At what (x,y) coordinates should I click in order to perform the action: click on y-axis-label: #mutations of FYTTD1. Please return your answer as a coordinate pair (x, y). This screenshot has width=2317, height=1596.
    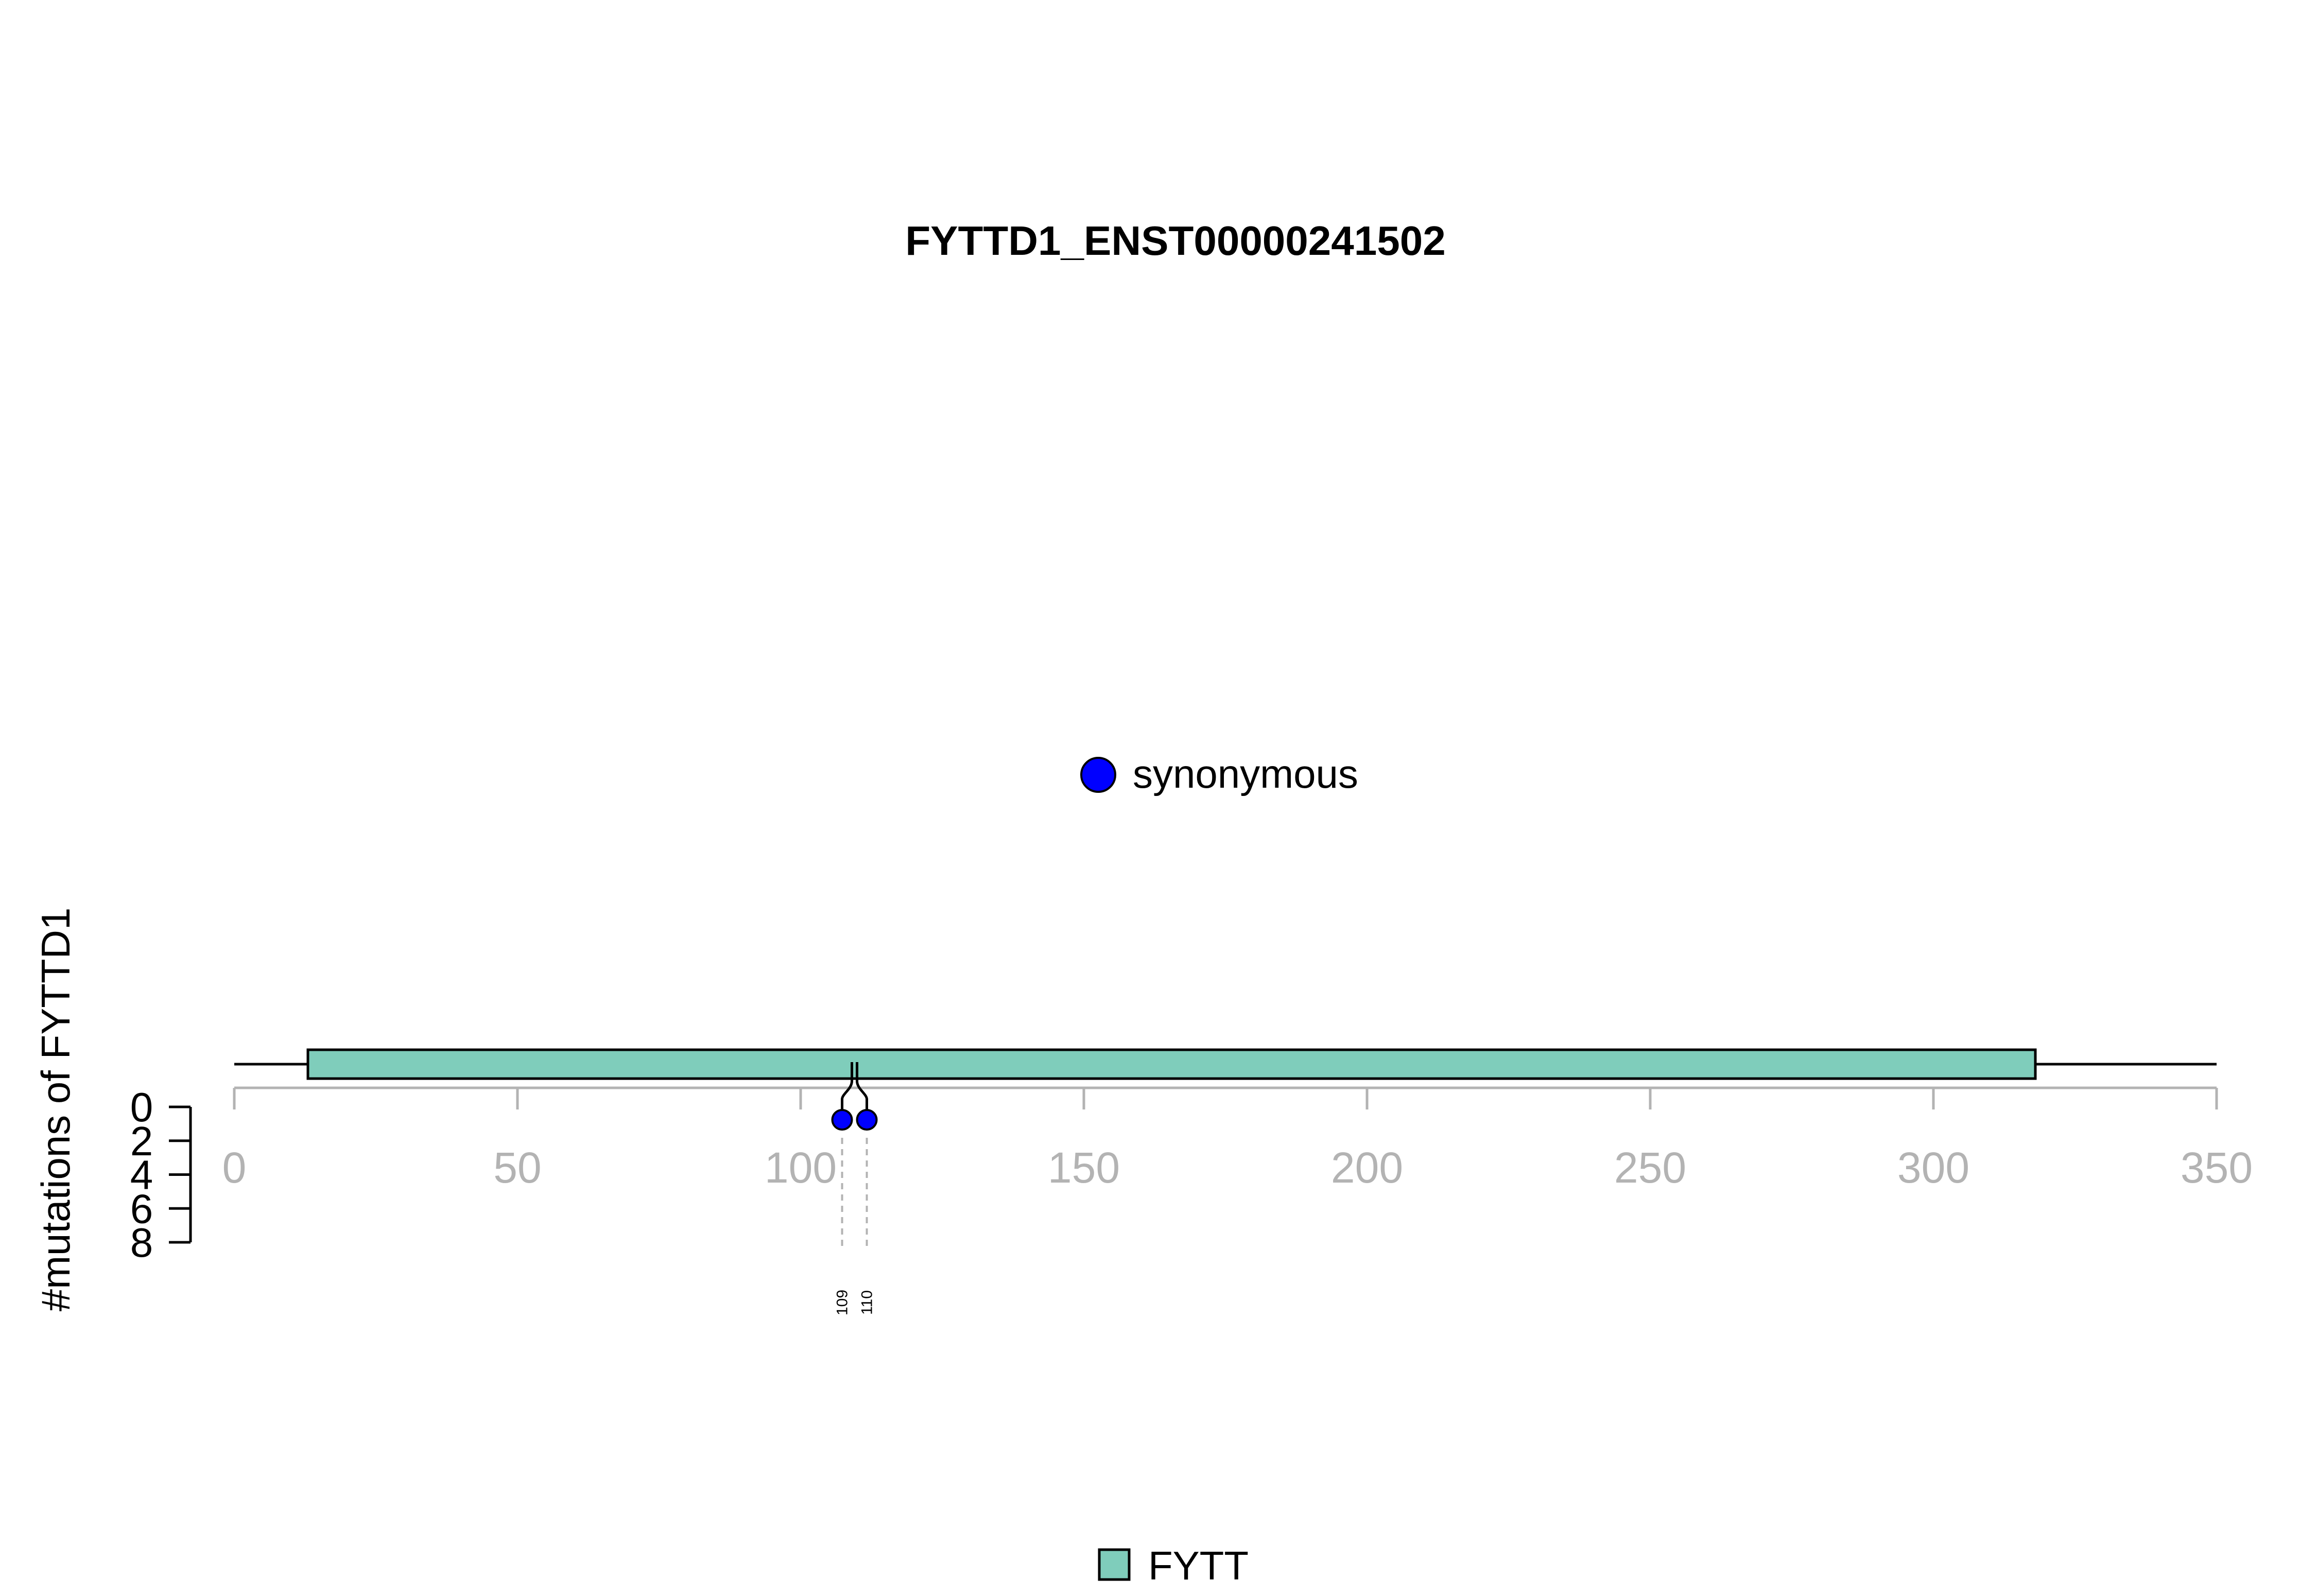
    Looking at the image, I should click on (55, 1110).